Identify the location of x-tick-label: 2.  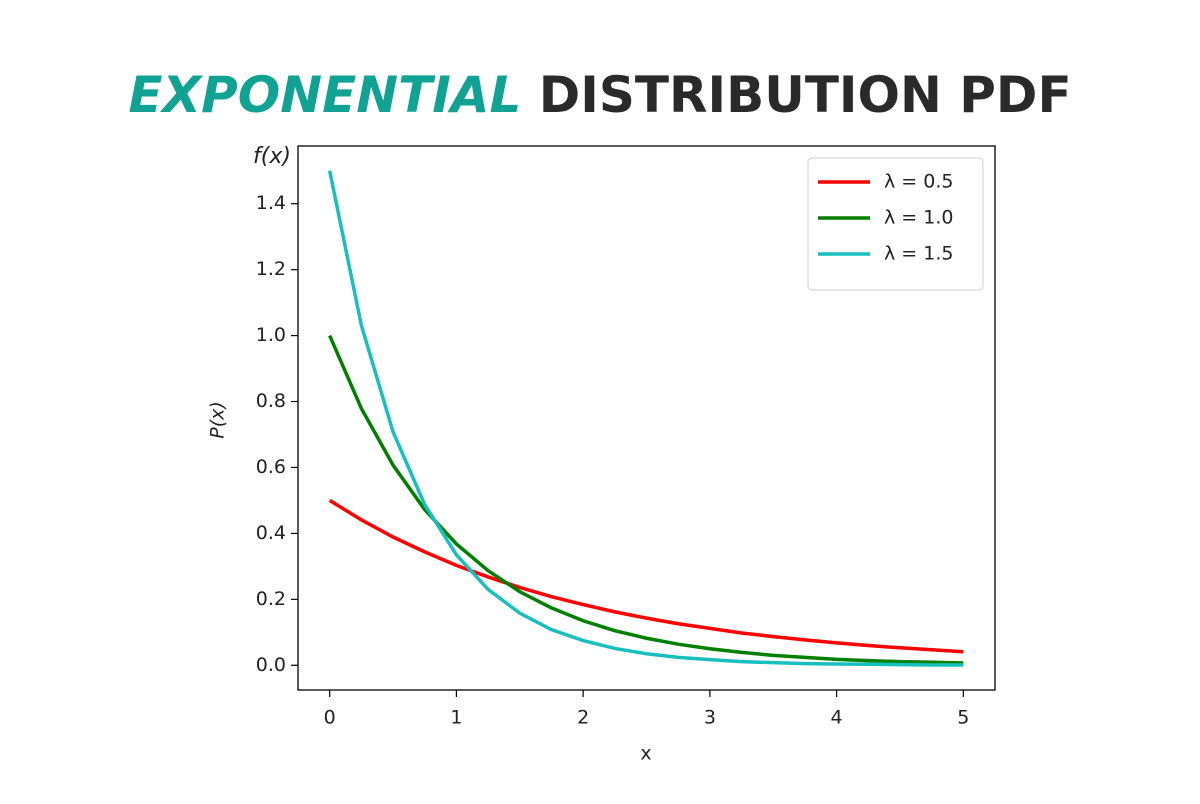
(583, 718).